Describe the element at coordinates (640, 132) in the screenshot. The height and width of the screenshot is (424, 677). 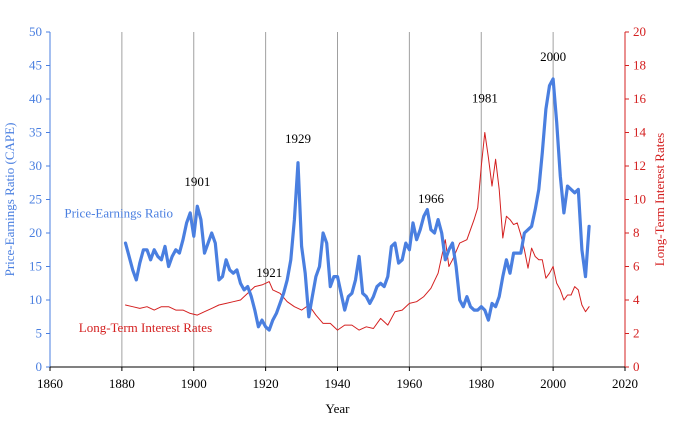
I see `right-tick-label: 14` at that location.